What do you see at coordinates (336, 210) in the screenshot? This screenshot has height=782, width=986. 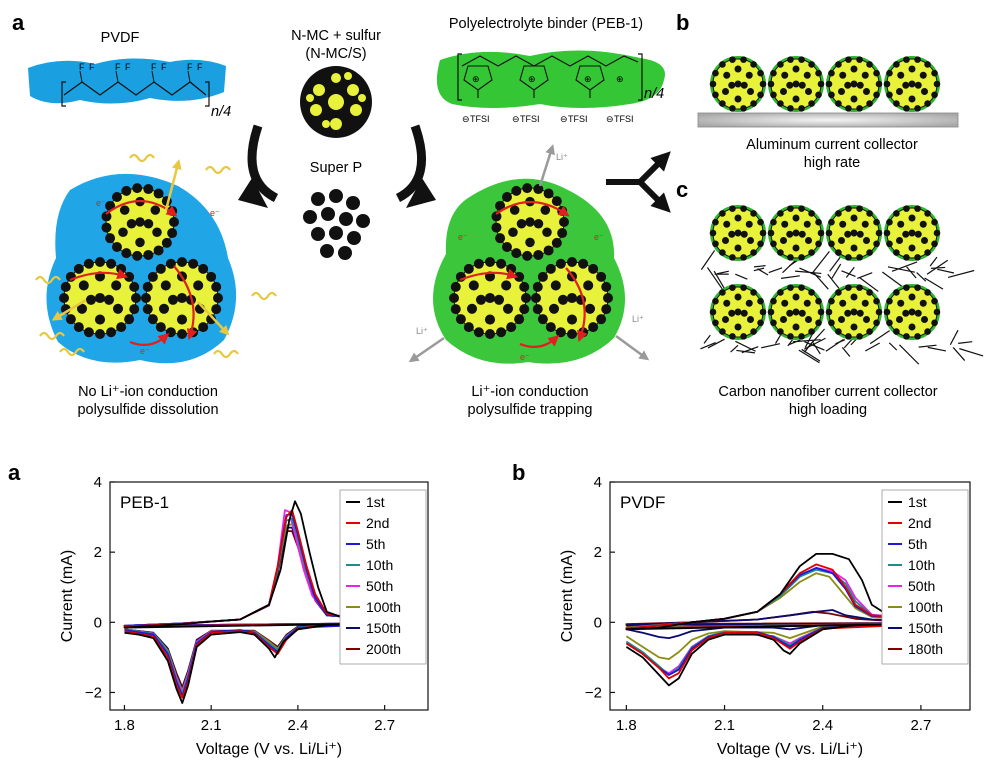 I see `super-p: Super P` at bounding box center [336, 210].